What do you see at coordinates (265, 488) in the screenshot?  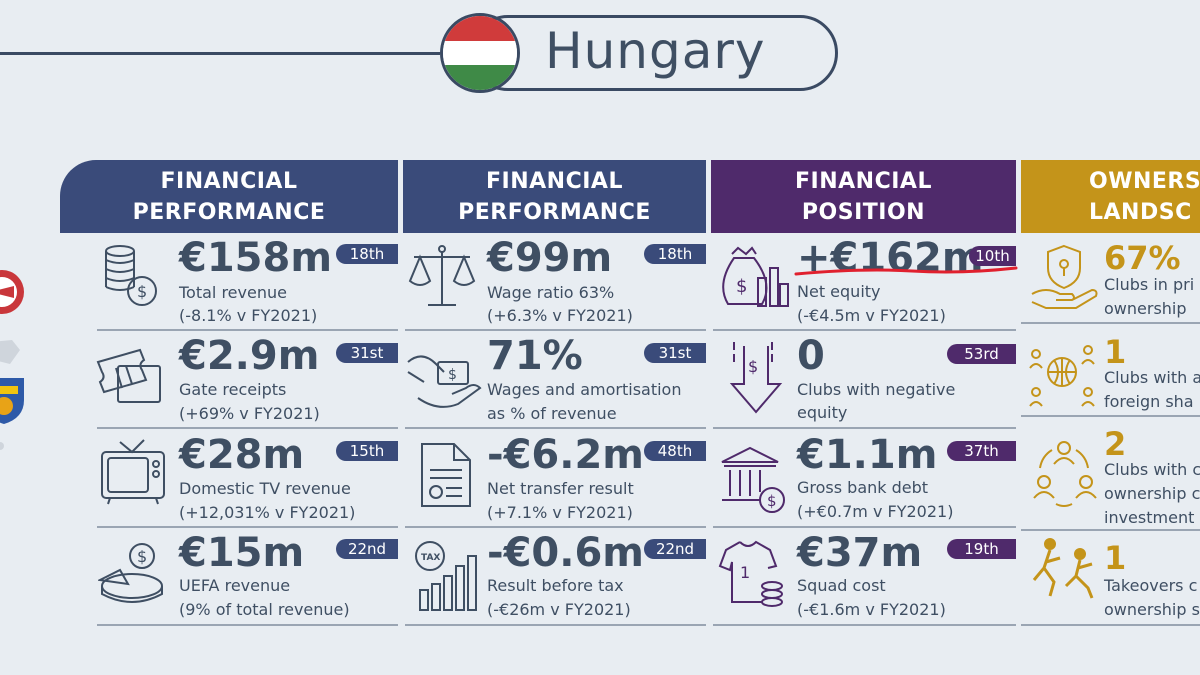 I see `stat-label: Domestic TV revenue` at bounding box center [265, 488].